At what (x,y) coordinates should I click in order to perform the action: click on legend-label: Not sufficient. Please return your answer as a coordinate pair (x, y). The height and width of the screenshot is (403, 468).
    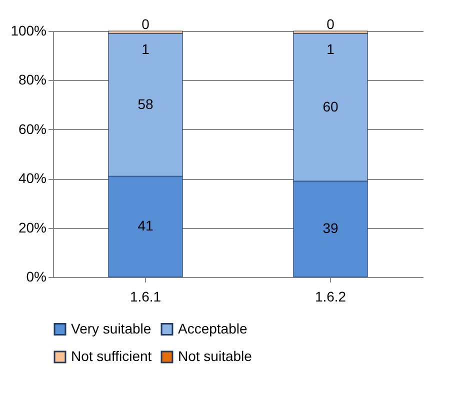
    Looking at the image, I should click on (111, 356).